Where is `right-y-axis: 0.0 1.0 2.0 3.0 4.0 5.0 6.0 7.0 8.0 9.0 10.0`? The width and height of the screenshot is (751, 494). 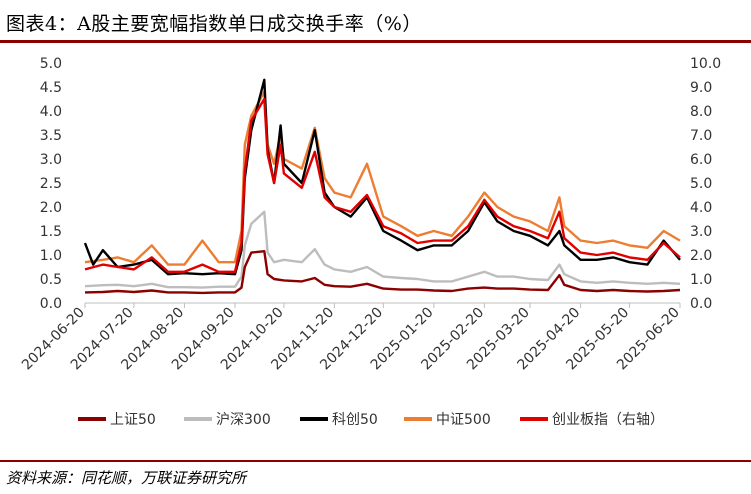 right-y-axis: 0.0 1.0 2.0 3.0 4.0 5.0 6.0 7.0 8.0 9.0 10.0 is located at coordinates (705, 184).